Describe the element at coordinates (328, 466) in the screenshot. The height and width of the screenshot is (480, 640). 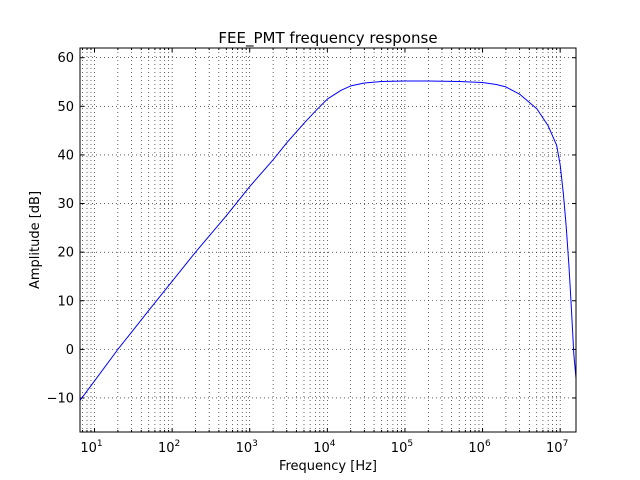
I see `x-axis-label: Frequency [Hz]` at that location.